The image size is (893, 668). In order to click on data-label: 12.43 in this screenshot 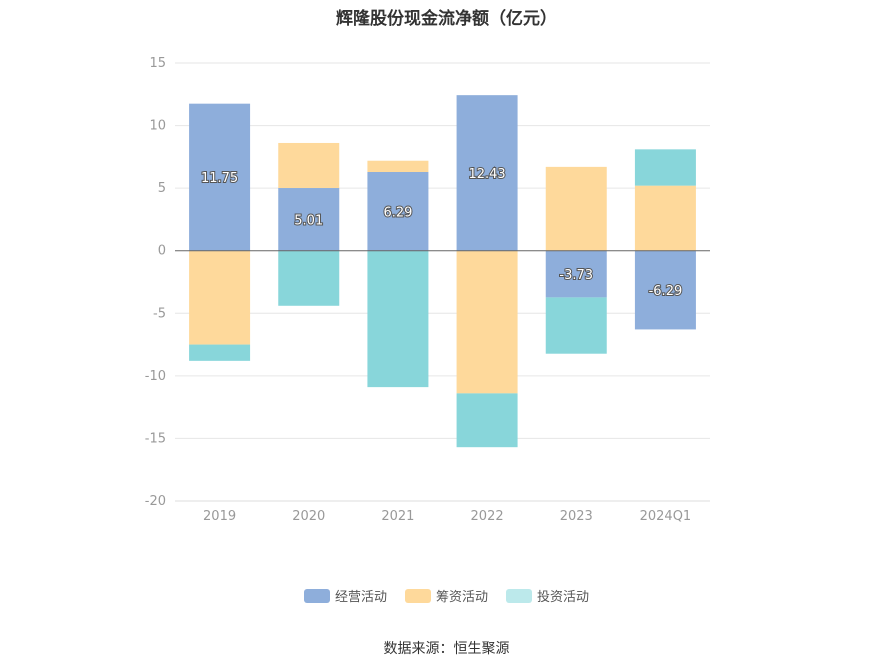, I will do `click(486, 174)`.